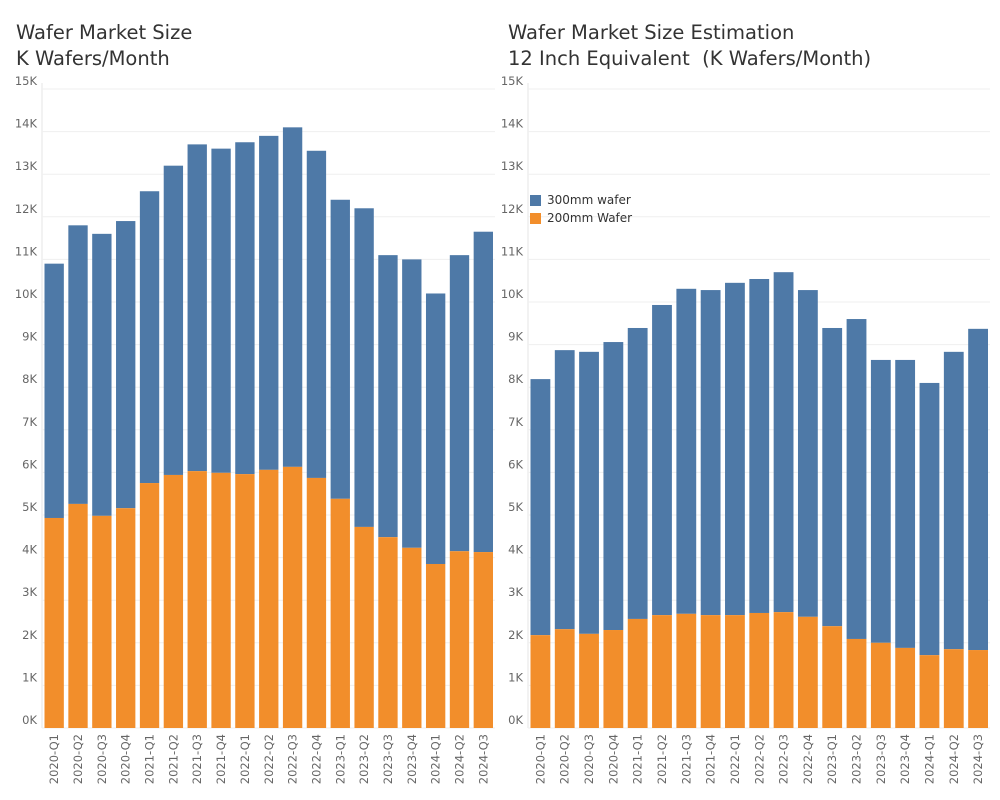  I want to click on x-tick-label: 2020-Q2, so click(78, 759).